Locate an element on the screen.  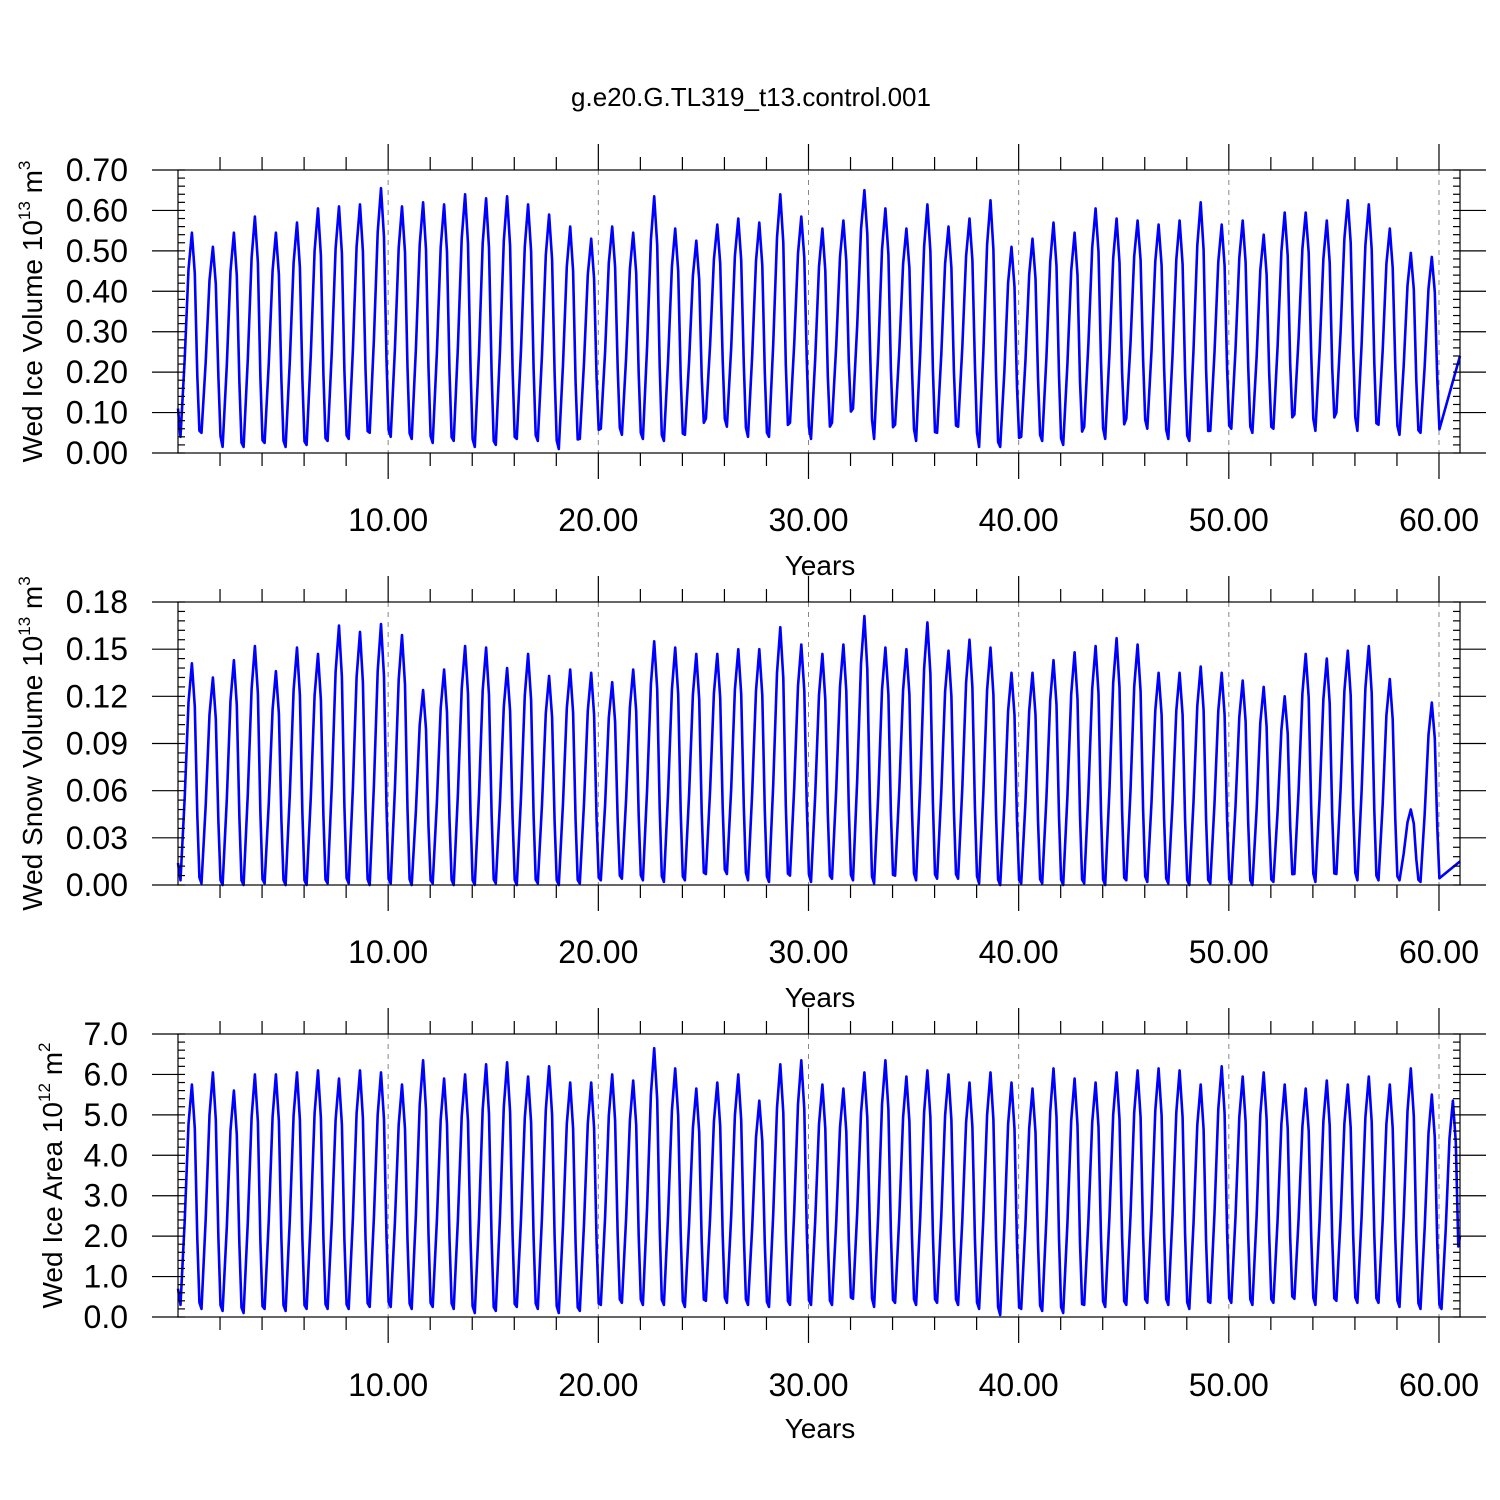
y-axis-title: Wed Ice Volume 1013 m3 is located at coordinates (31, 312).